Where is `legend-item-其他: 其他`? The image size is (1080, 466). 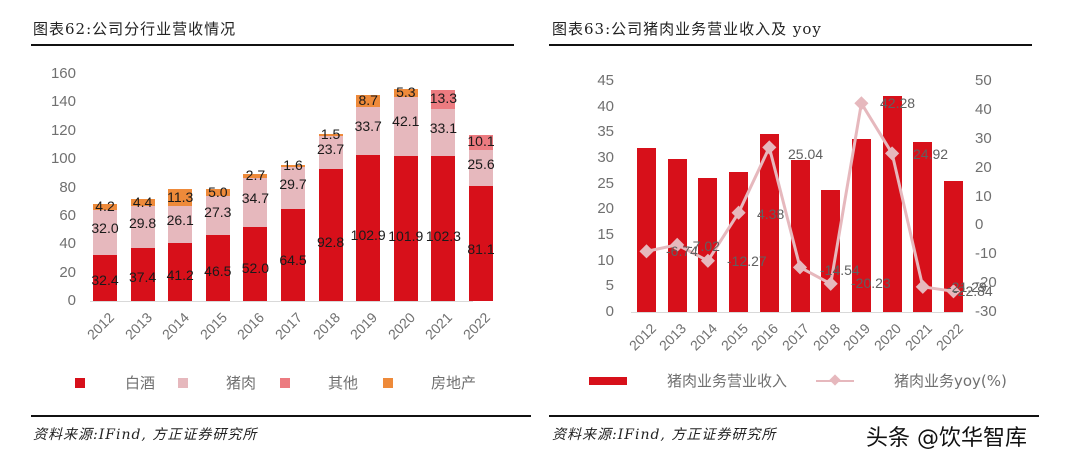 legend-item-其他: 其他 is located at coordinates (319, 382).